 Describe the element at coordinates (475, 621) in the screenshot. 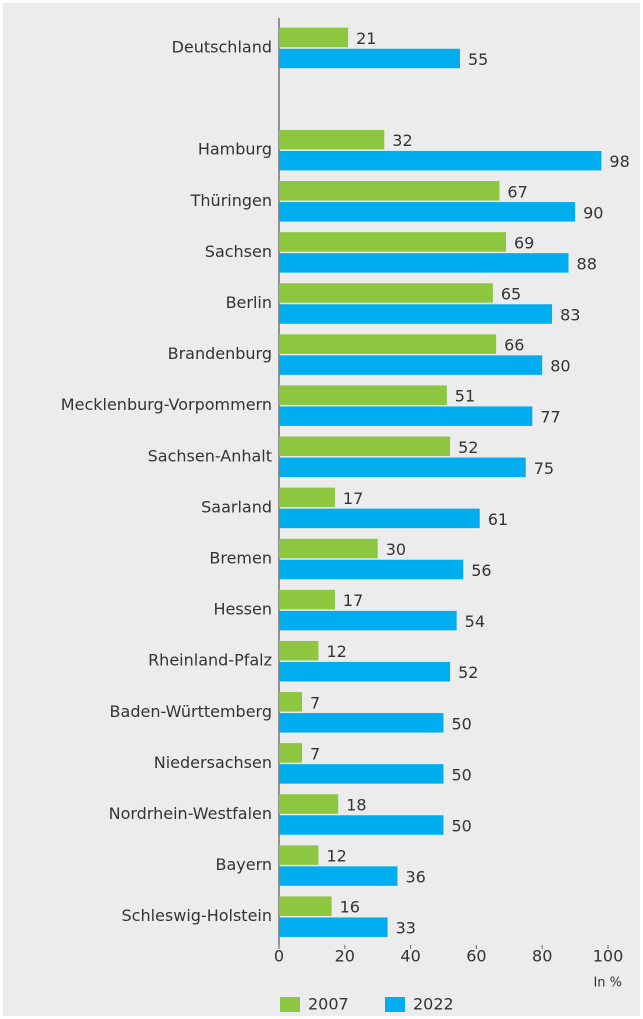

I see `value-label: 54` at that location.